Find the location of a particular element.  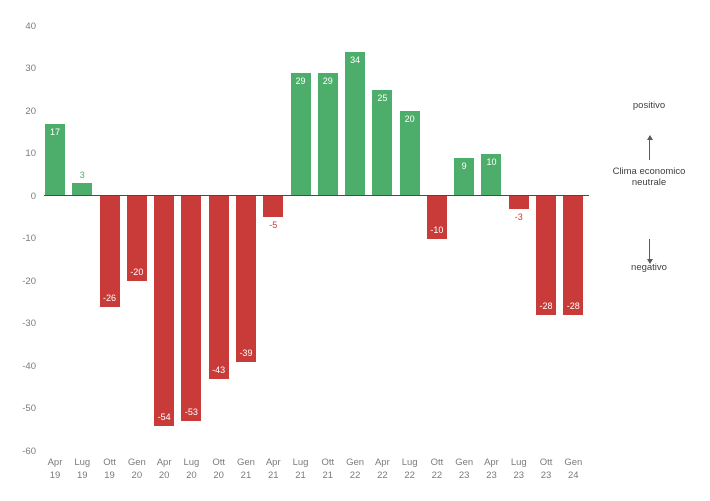

x-tick-label: Lug 19 is located at coordinates (82, 469).